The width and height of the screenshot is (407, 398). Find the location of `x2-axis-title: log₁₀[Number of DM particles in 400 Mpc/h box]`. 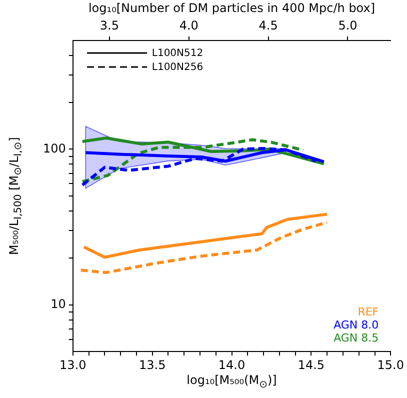

x2-axis-title: log₁₀[Number of DM particles in 400 Mpc/h box] is located at coordinates (232, 8).